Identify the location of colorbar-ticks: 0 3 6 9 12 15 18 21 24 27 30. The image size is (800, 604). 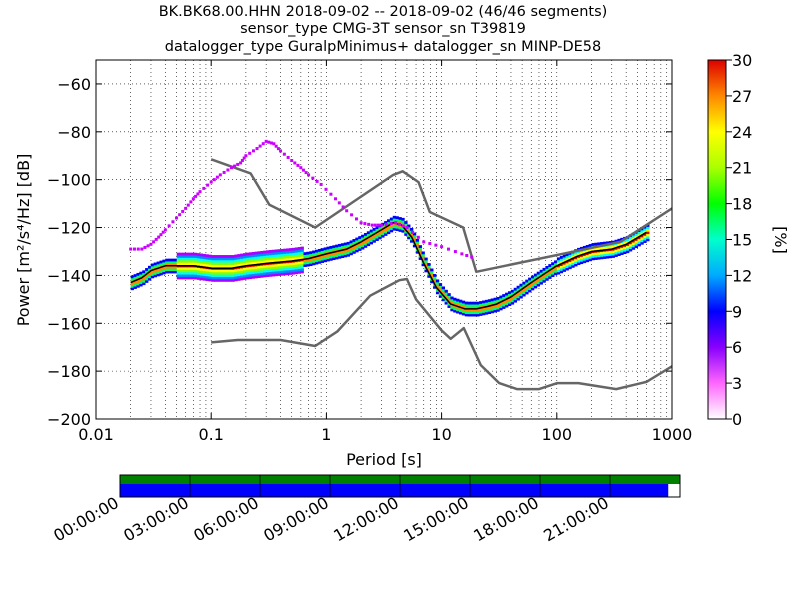
(739, 240).